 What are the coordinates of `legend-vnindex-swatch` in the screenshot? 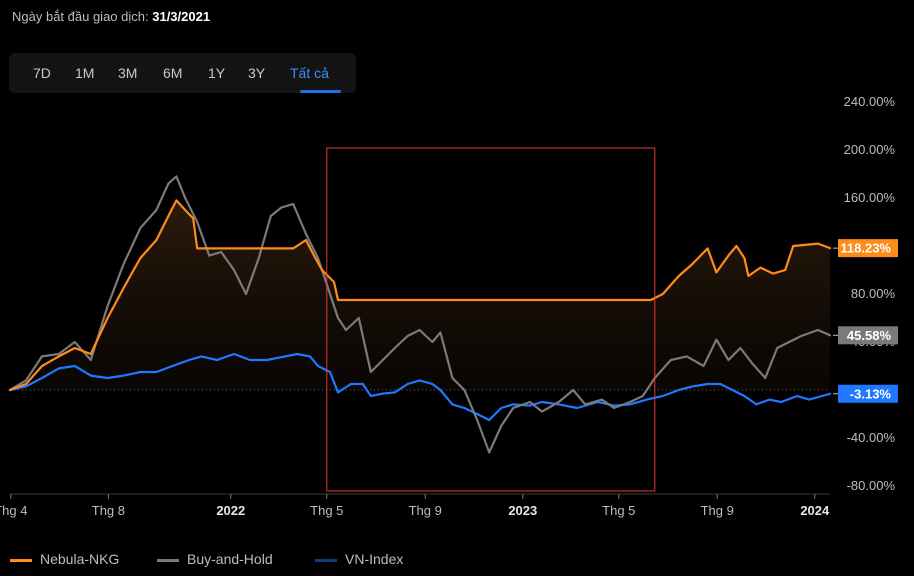 It's located at (326, 560).